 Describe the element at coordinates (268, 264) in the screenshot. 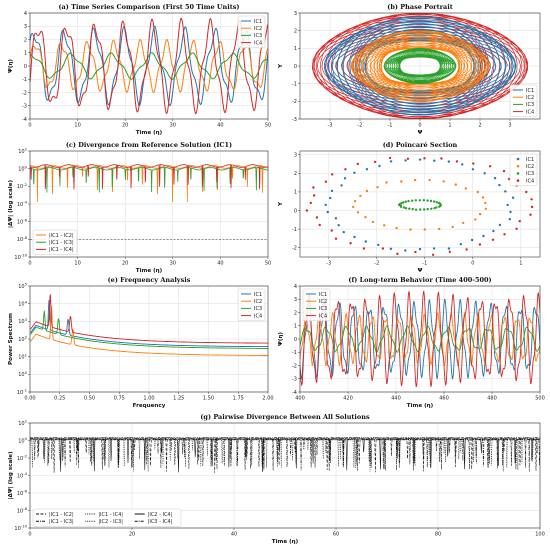

I see `x-tick-label: 50` at that location.